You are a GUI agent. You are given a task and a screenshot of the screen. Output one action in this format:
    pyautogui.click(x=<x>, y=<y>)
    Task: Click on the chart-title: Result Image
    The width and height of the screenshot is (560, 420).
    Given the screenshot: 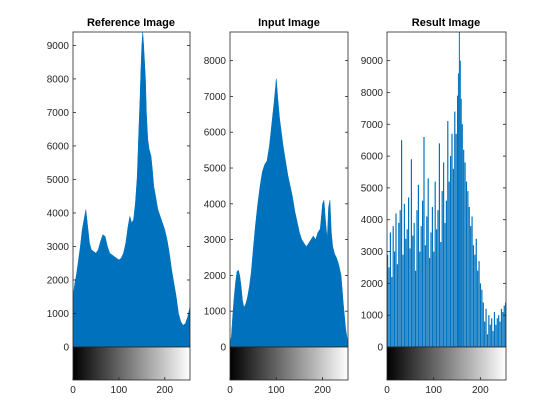 What is the action you would take?
    pyautogui.click(x=446, y=23)
    